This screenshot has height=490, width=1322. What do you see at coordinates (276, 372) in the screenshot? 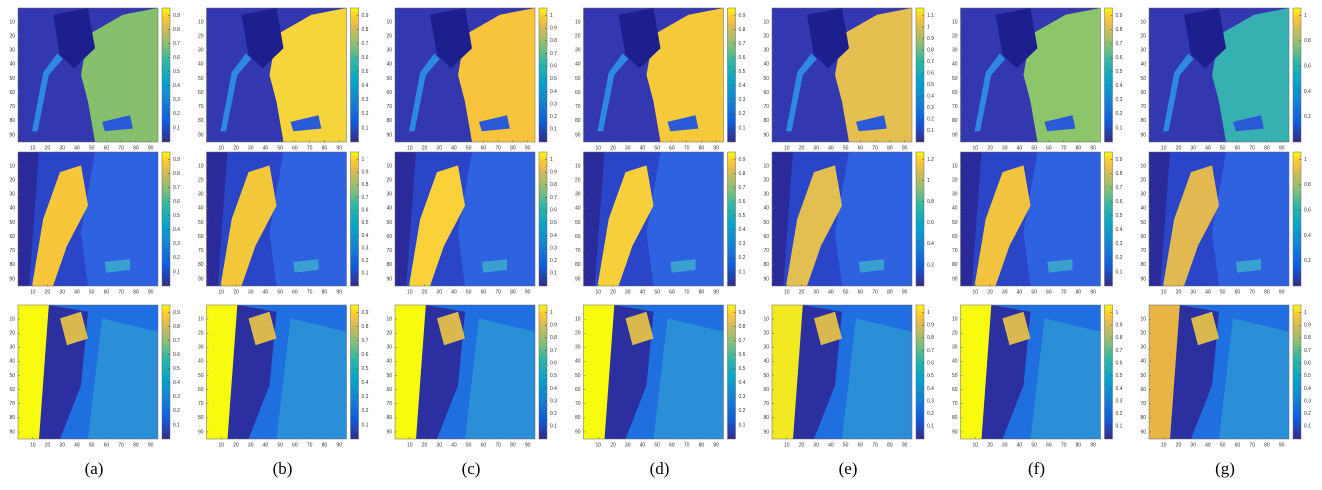
I see `map-frame` at bounding box center [276, 372].